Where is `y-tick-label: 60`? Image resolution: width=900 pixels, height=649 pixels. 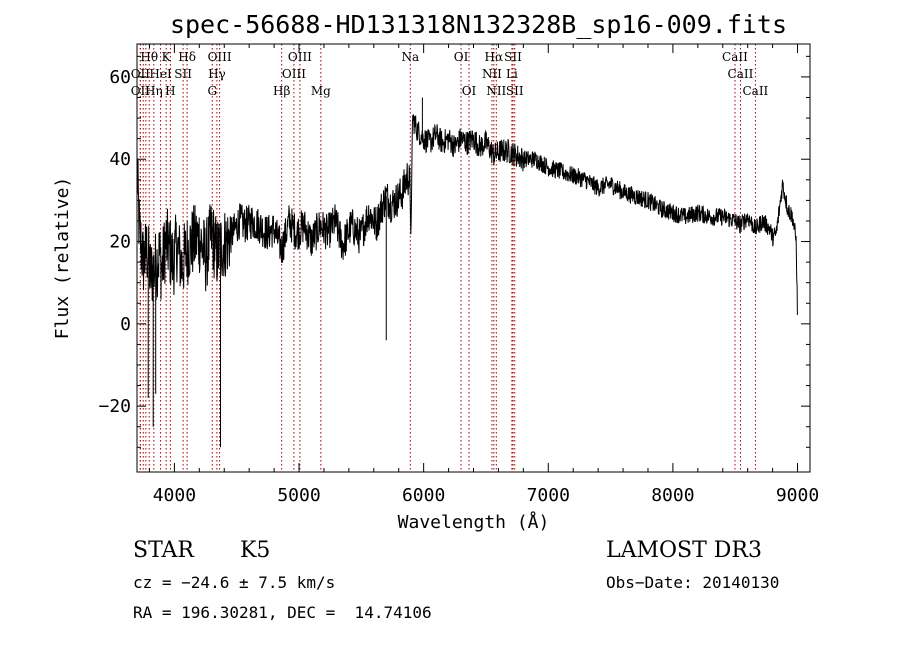
y-tick-label: 60 is located at coordinates (120, 77).